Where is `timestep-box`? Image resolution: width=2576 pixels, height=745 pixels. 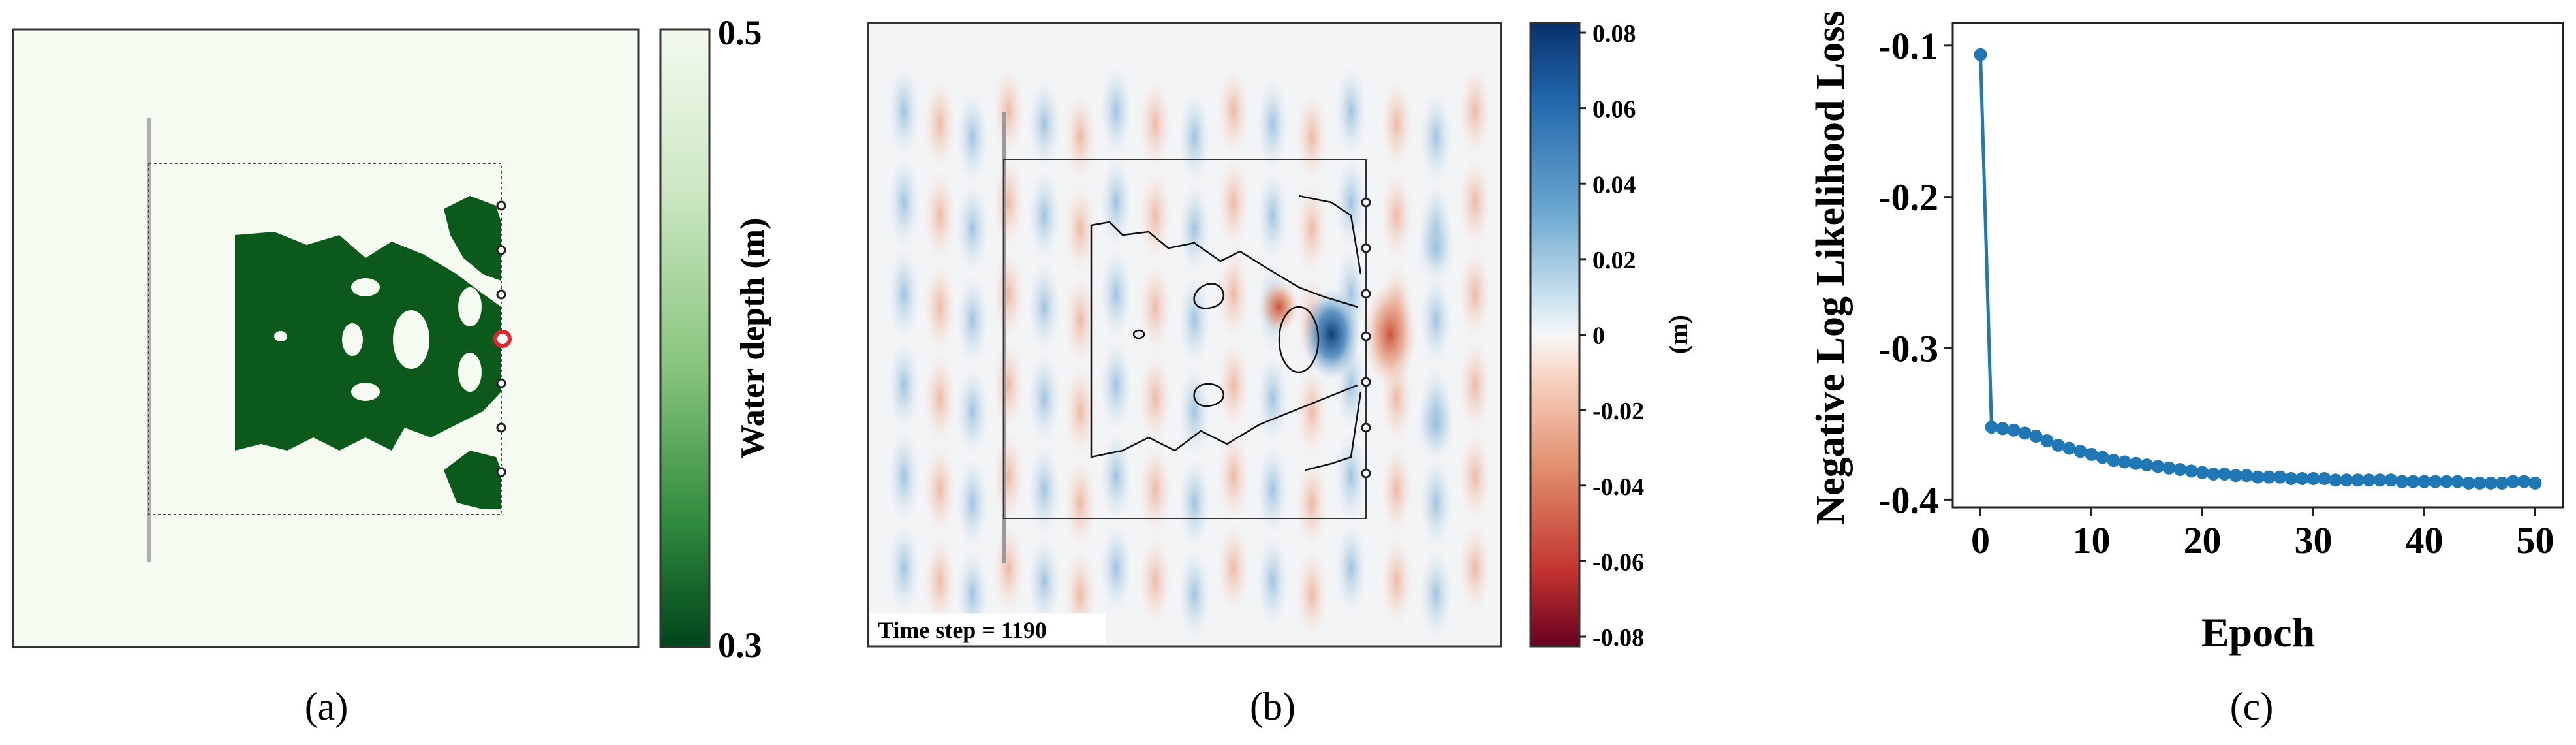 timestep-box is located at coordinates (988, 628).